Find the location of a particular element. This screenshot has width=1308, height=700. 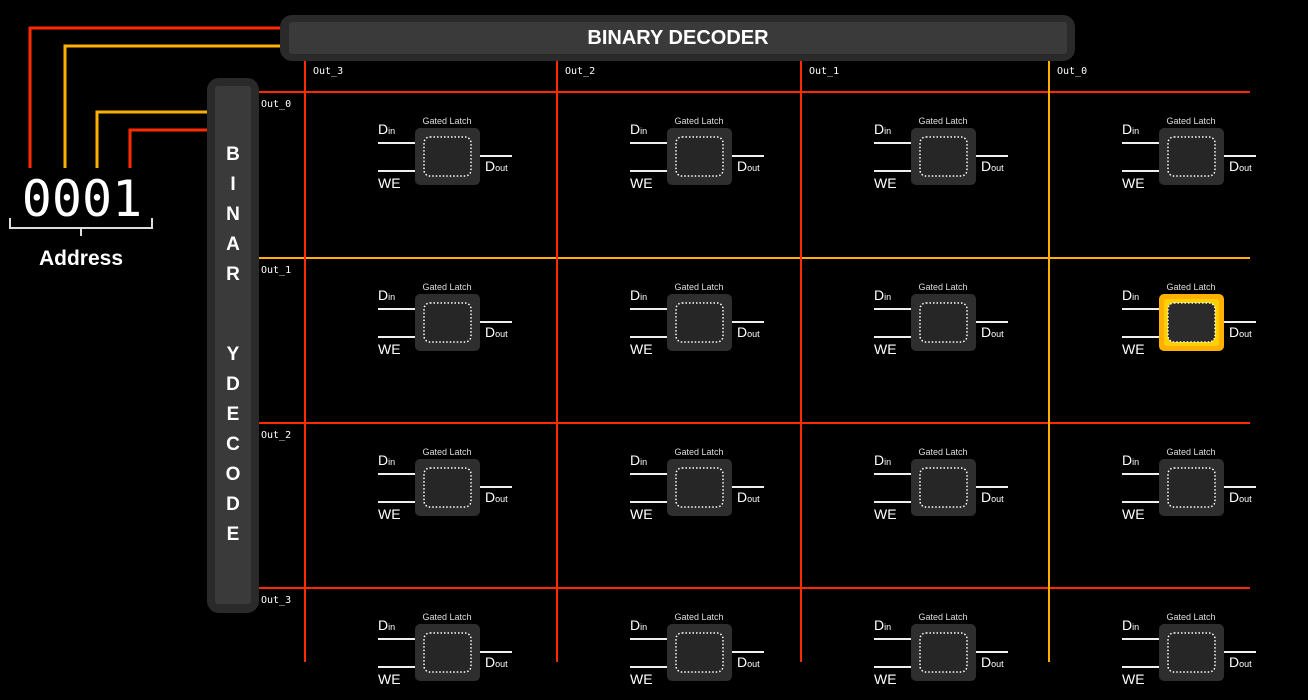

row-label: Out_3 is located at coordinates (276, 600).